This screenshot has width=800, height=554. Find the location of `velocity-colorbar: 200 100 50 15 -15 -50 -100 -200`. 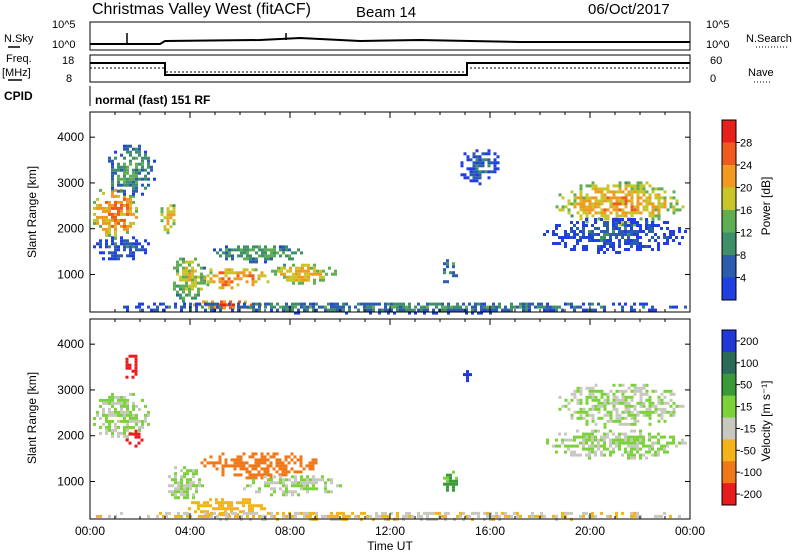

velocity-colorbar: 200 100 50 15 -15 -50 -100 -200 is located at coordinates (741, 417).